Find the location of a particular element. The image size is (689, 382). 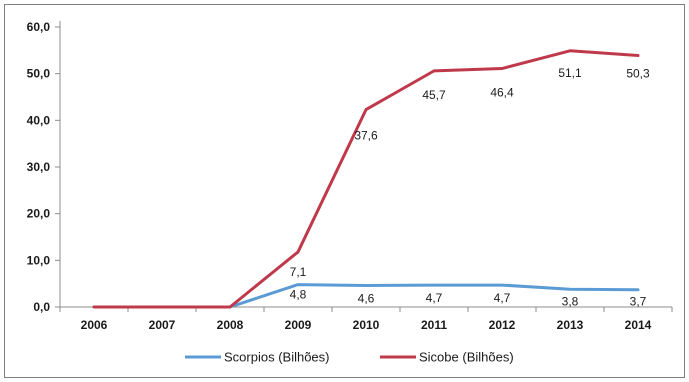

data-label: 51,1 is located at coordinates (570, 73).